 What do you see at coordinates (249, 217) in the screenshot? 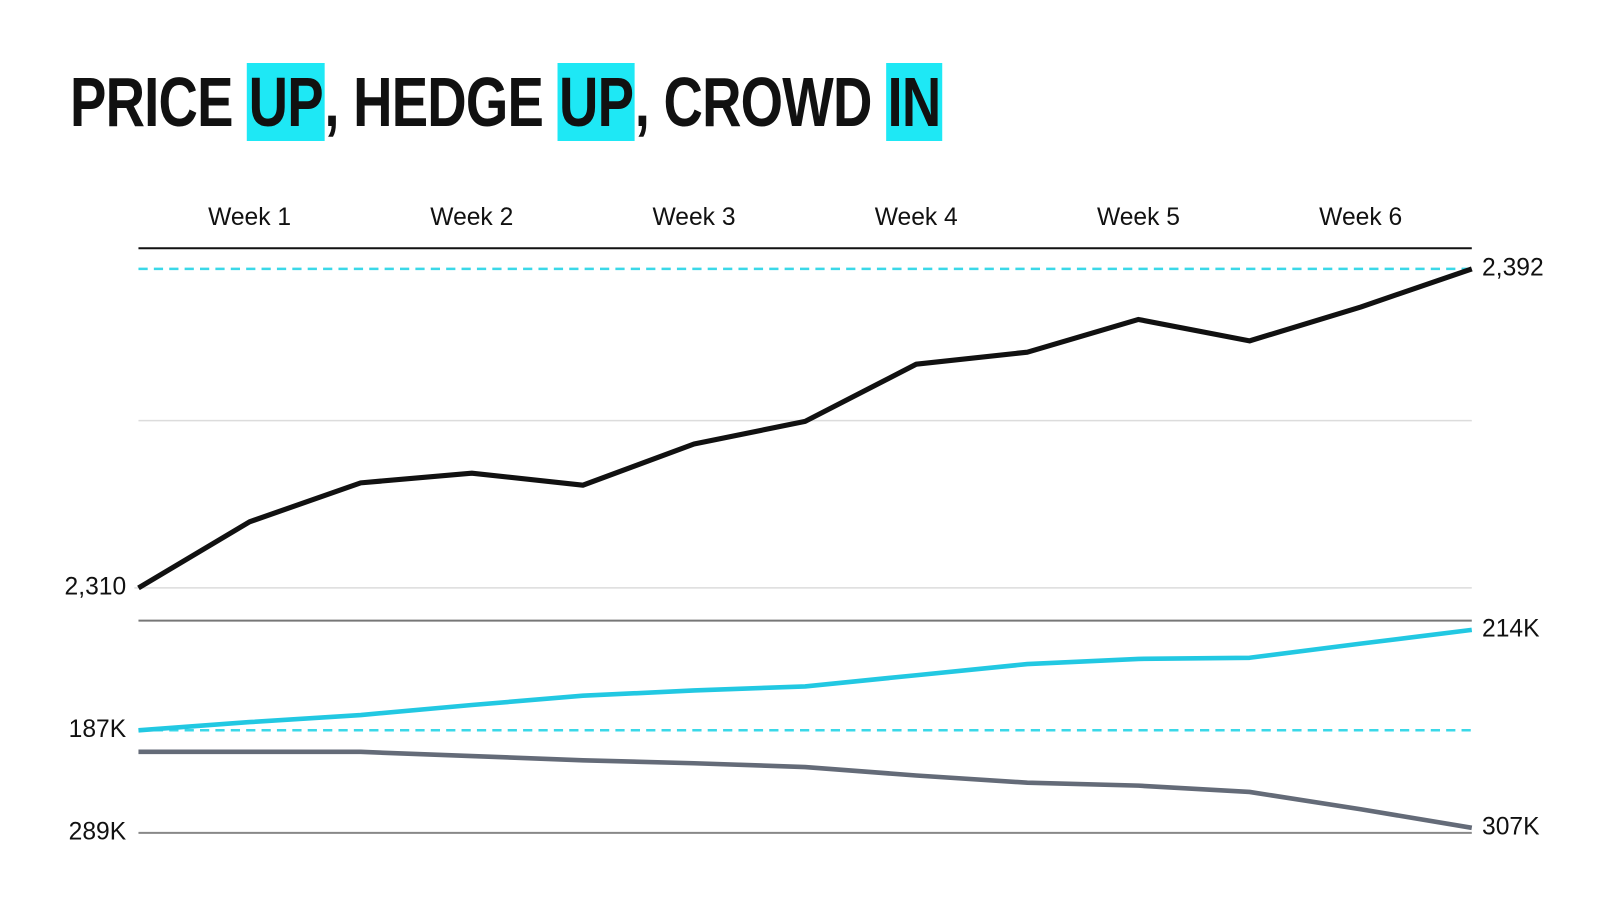
I see `x-tick-label: Week 1` at bounding box center [249, 217].